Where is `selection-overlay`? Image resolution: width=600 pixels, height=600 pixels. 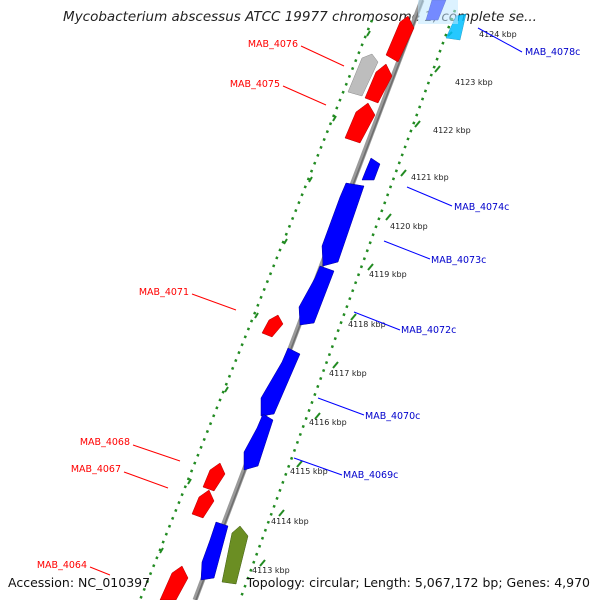 selection-overlay is located at coordinates (438, 12).